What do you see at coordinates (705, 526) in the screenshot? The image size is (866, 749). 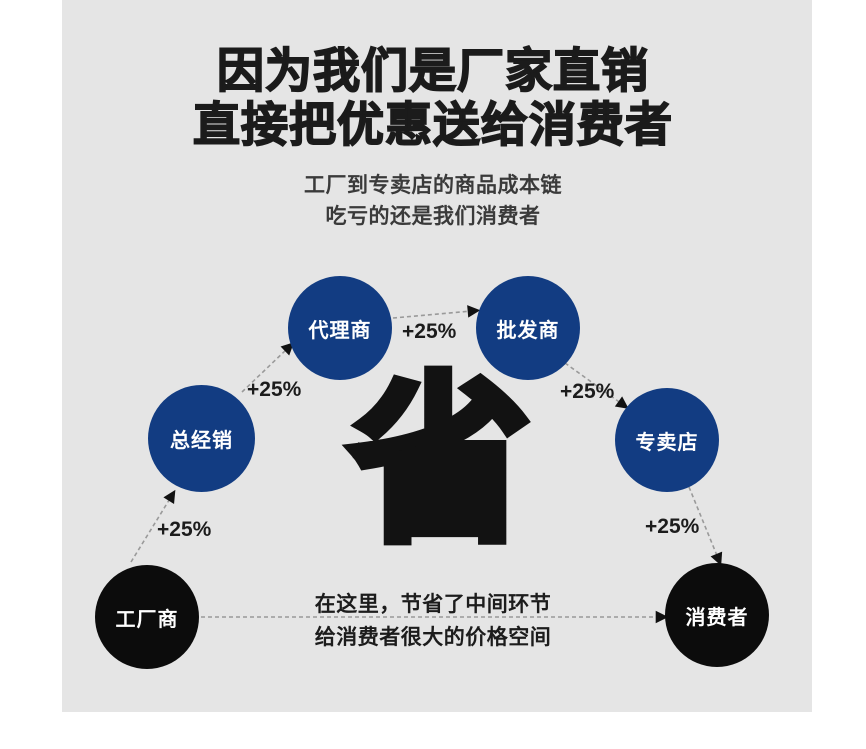 I see `arrow-store-to-consumer` at bounding box center [705, 526].